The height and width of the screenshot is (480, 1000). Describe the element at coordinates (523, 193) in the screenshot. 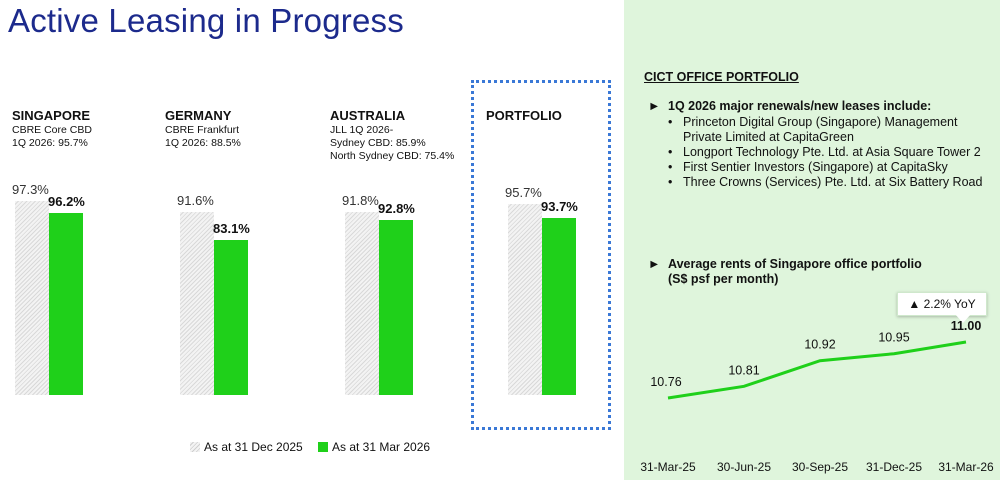

I see `value-prev-portfolio: 95.7%` at that location.